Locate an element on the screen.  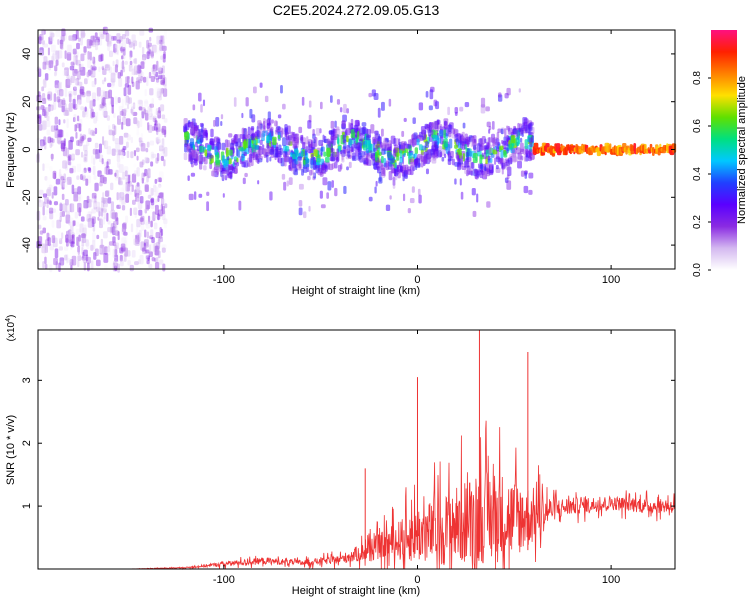
snr-x-tick-label: -100 is located at coordinates (224, 580).